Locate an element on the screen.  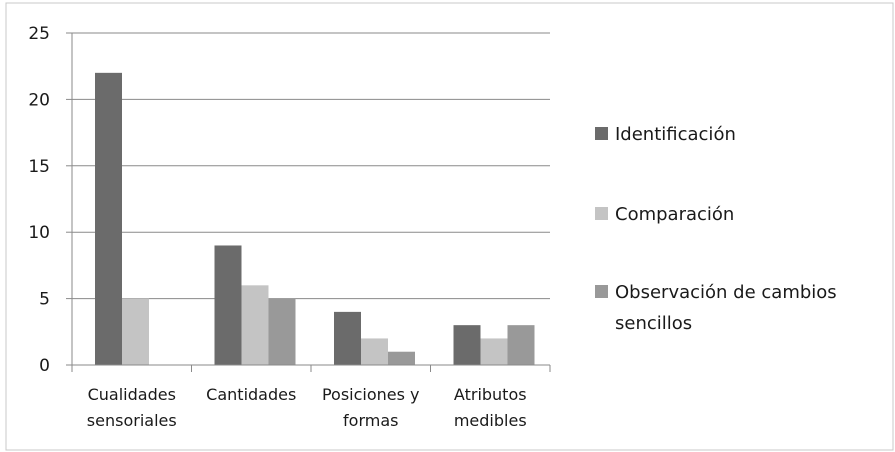
x-category-label: Cualidades is located at coordinates (132, 394).